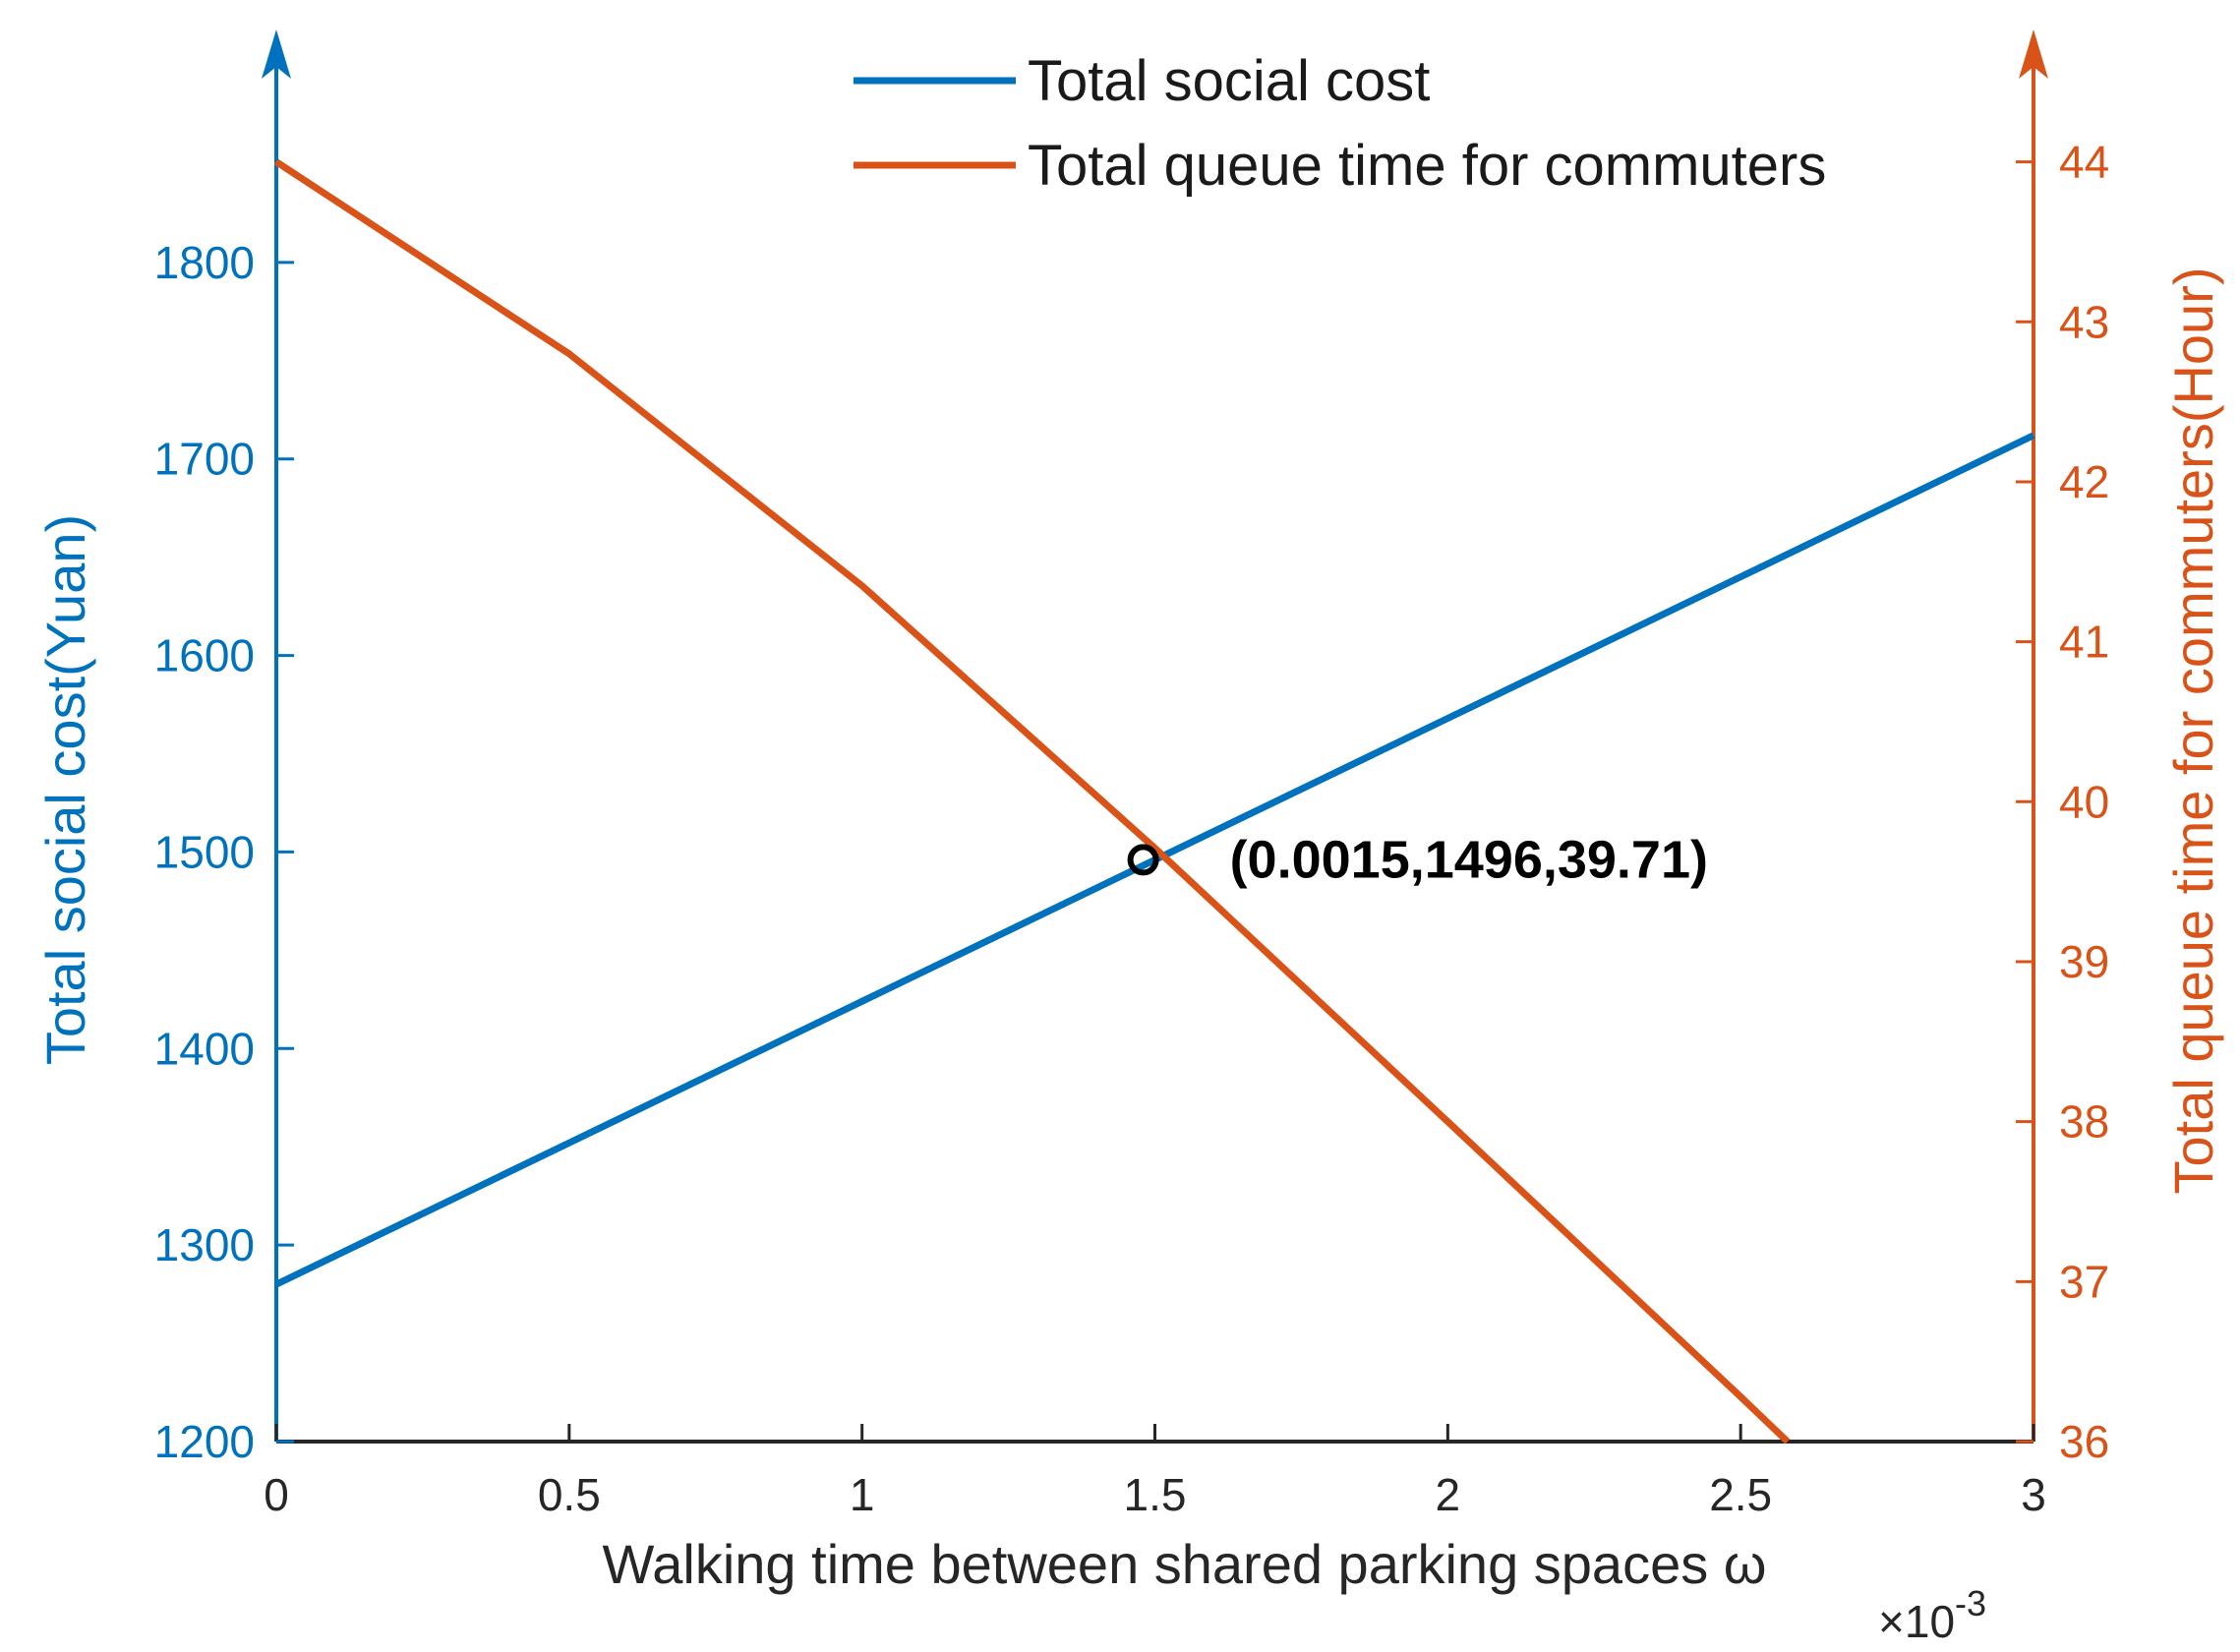 Image resolution: width=2240 pixels, height=1652 pixels. Describe the element at coordinates (2034, 1494) in the screenshot. I see `x-tick-label: 3` at that location.